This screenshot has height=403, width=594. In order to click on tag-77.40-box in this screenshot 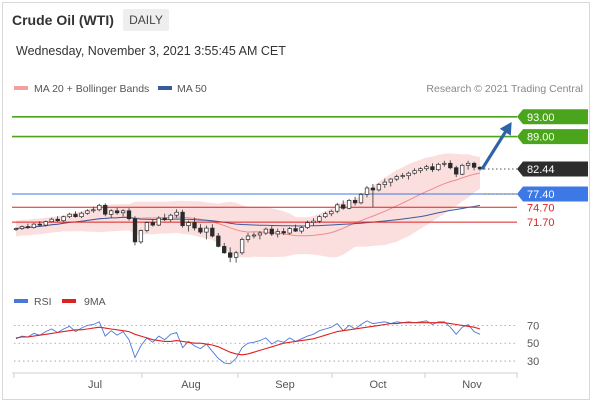, I will do `click(552, 194)`.